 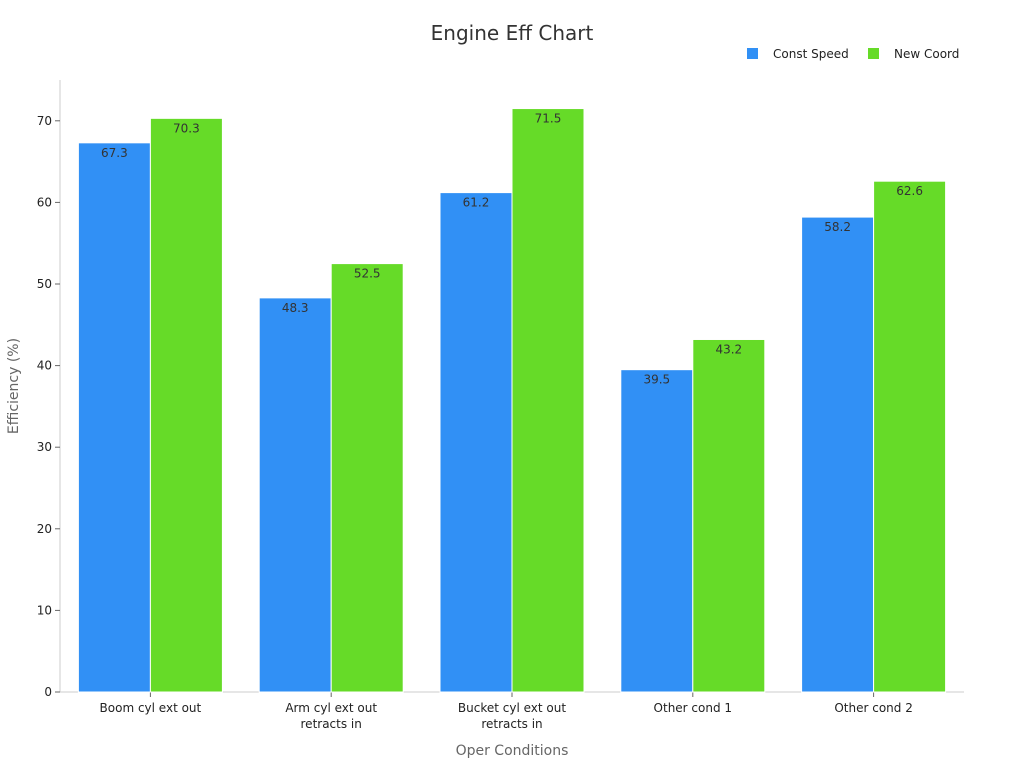 What do you see at coordinates (44, 121) in the screenshot?
I see `y-tick-label: 70` at bounding box center [44, 121].